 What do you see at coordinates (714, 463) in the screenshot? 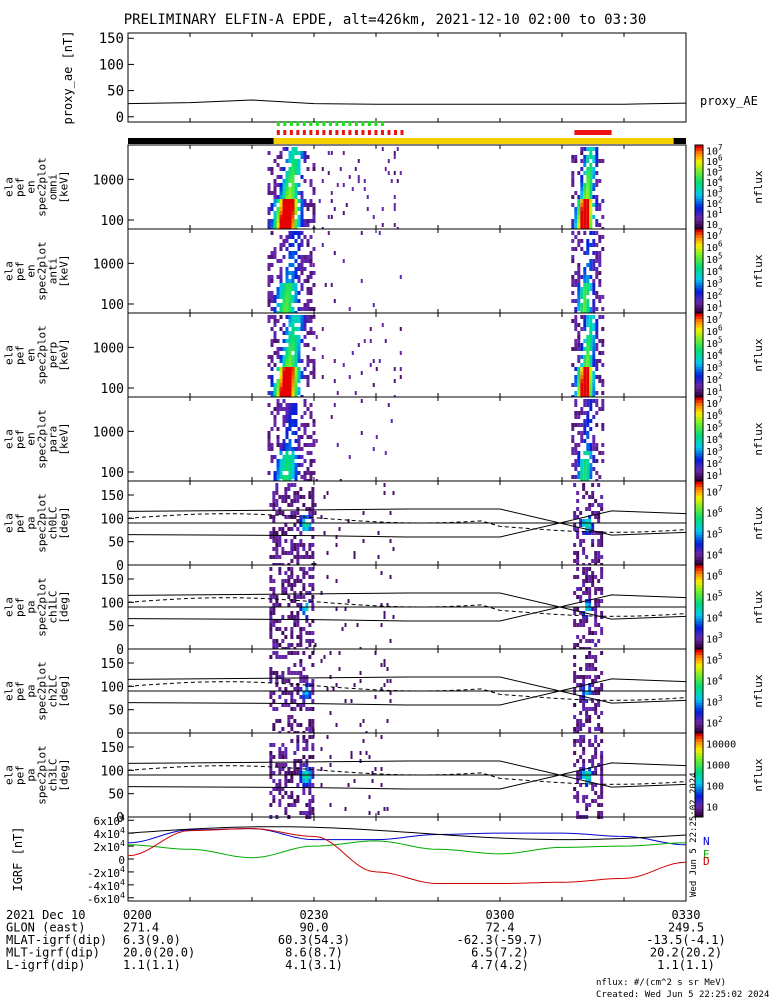
I see `colorbar-tick-label: 10²` at bounding box center [714, 463].